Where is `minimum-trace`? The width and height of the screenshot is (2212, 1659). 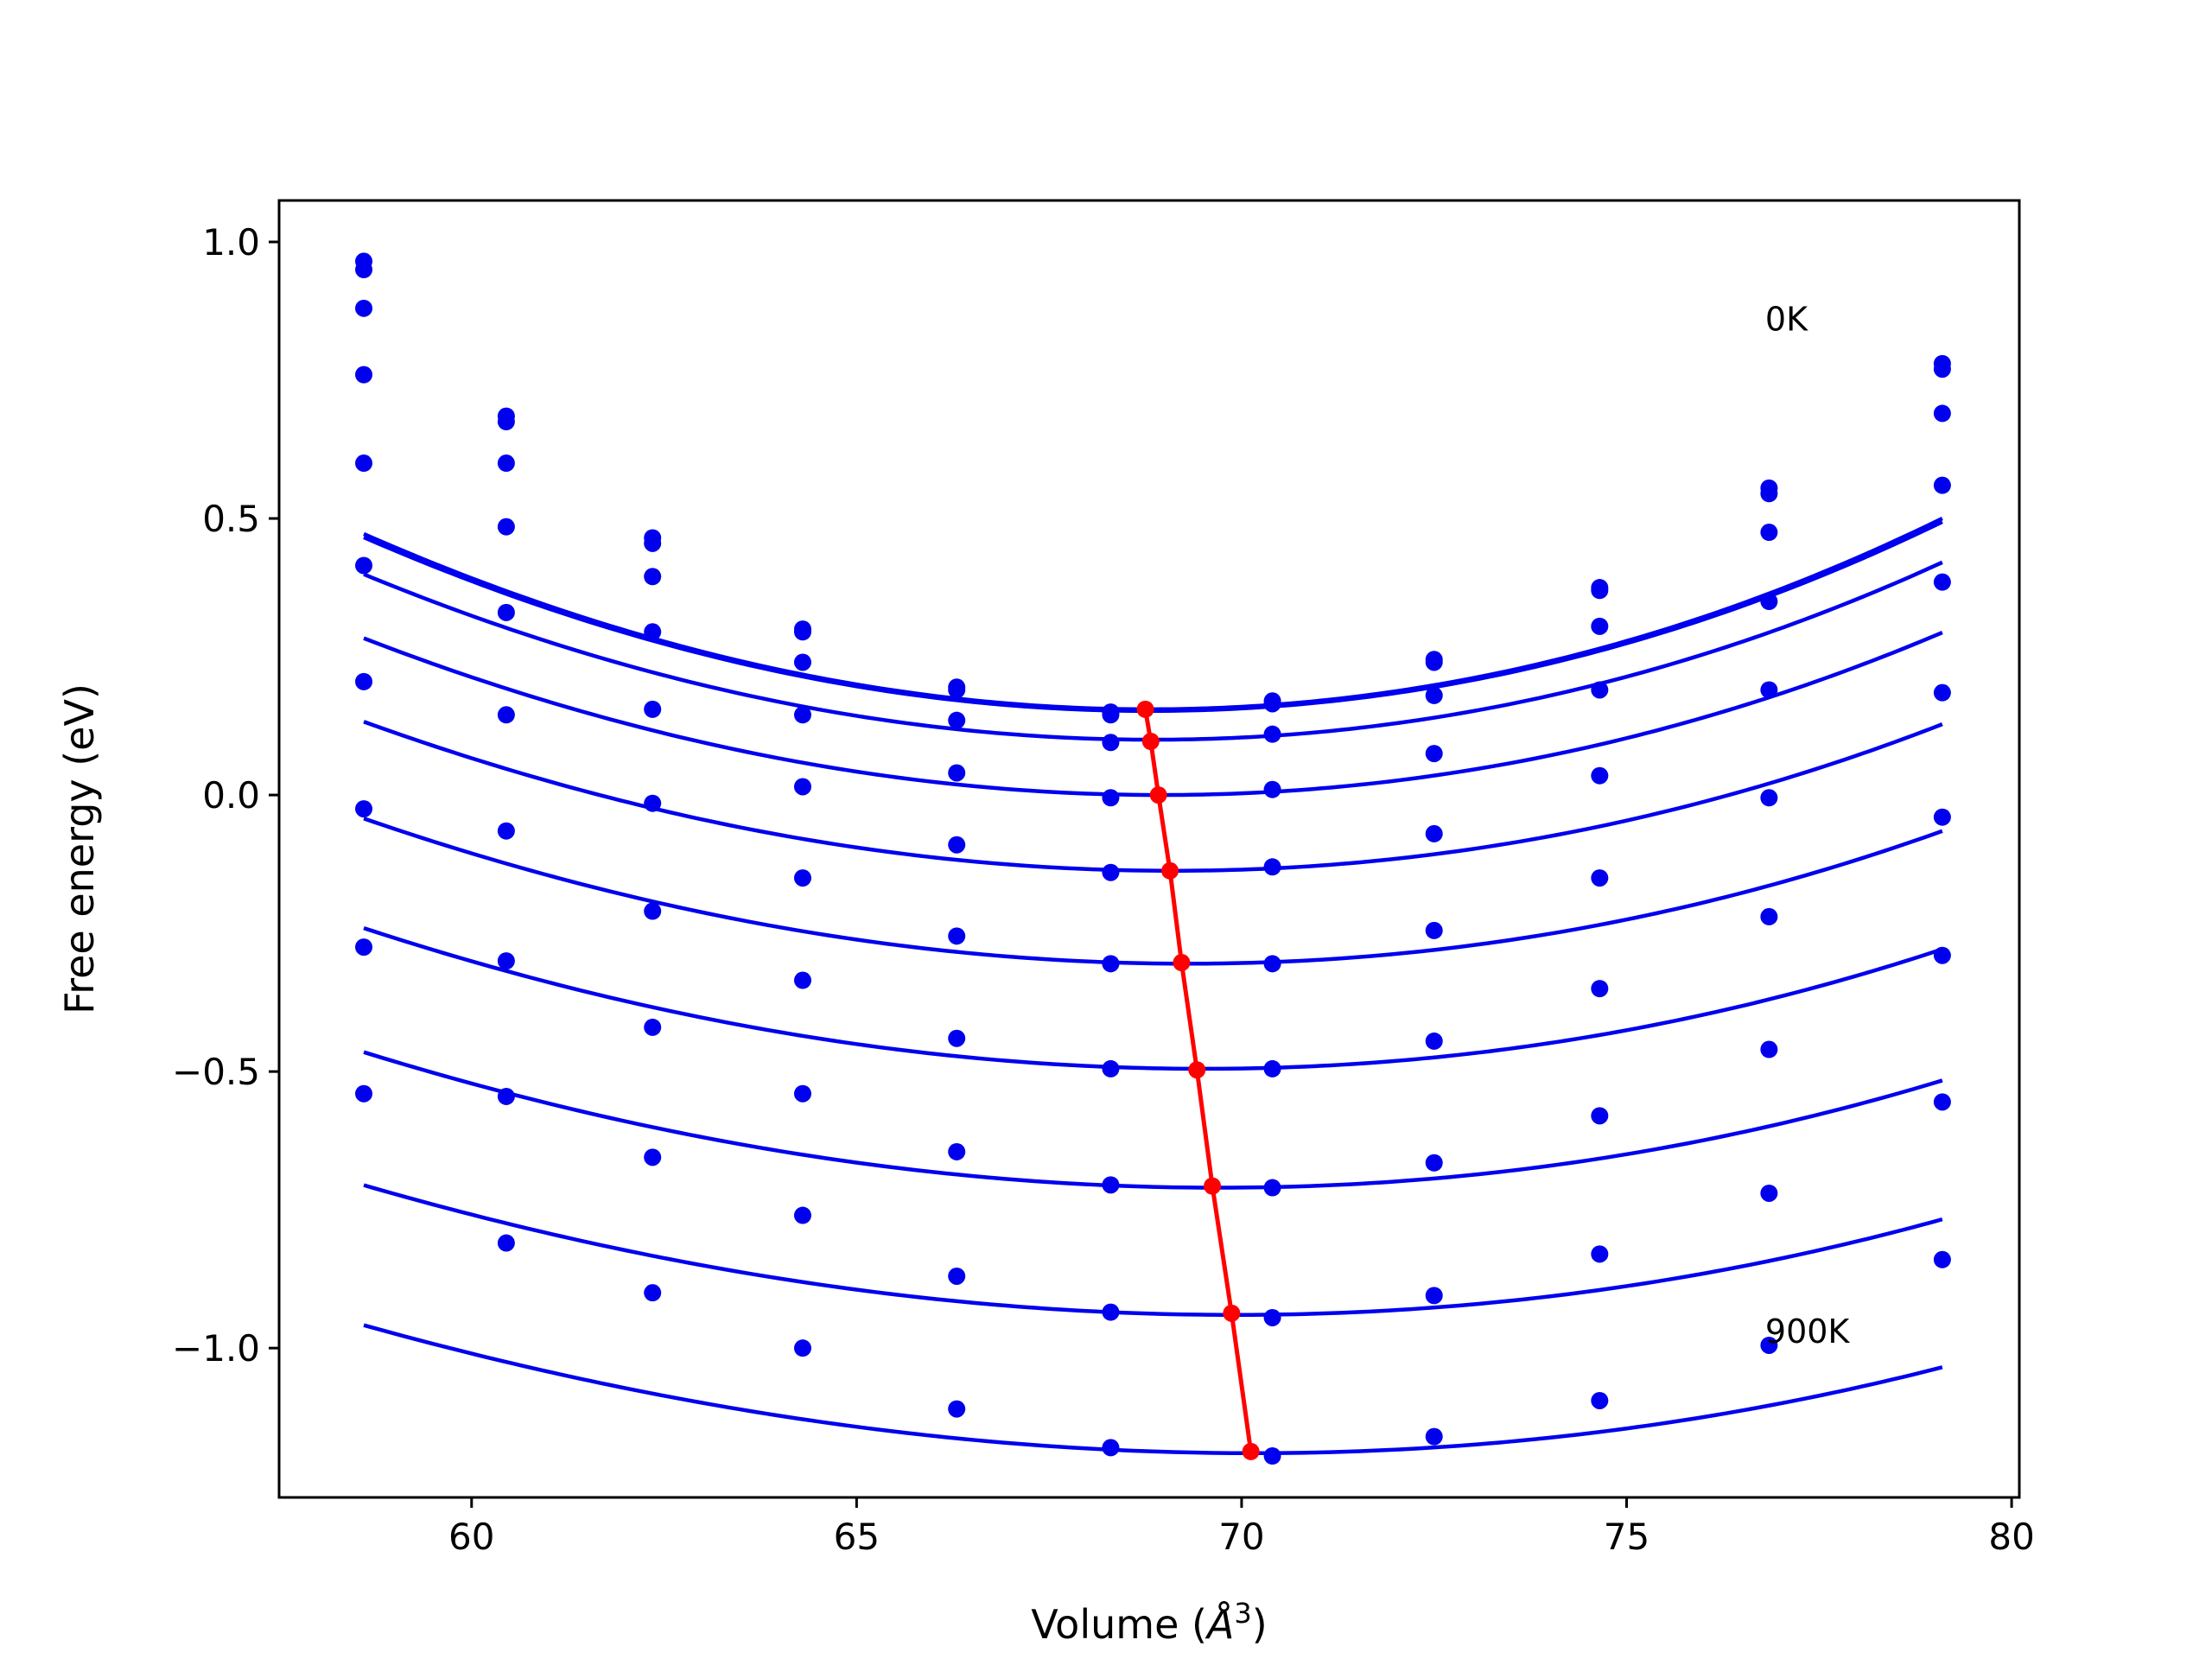 minimum-trace is located at coordinates (1198, 1080).